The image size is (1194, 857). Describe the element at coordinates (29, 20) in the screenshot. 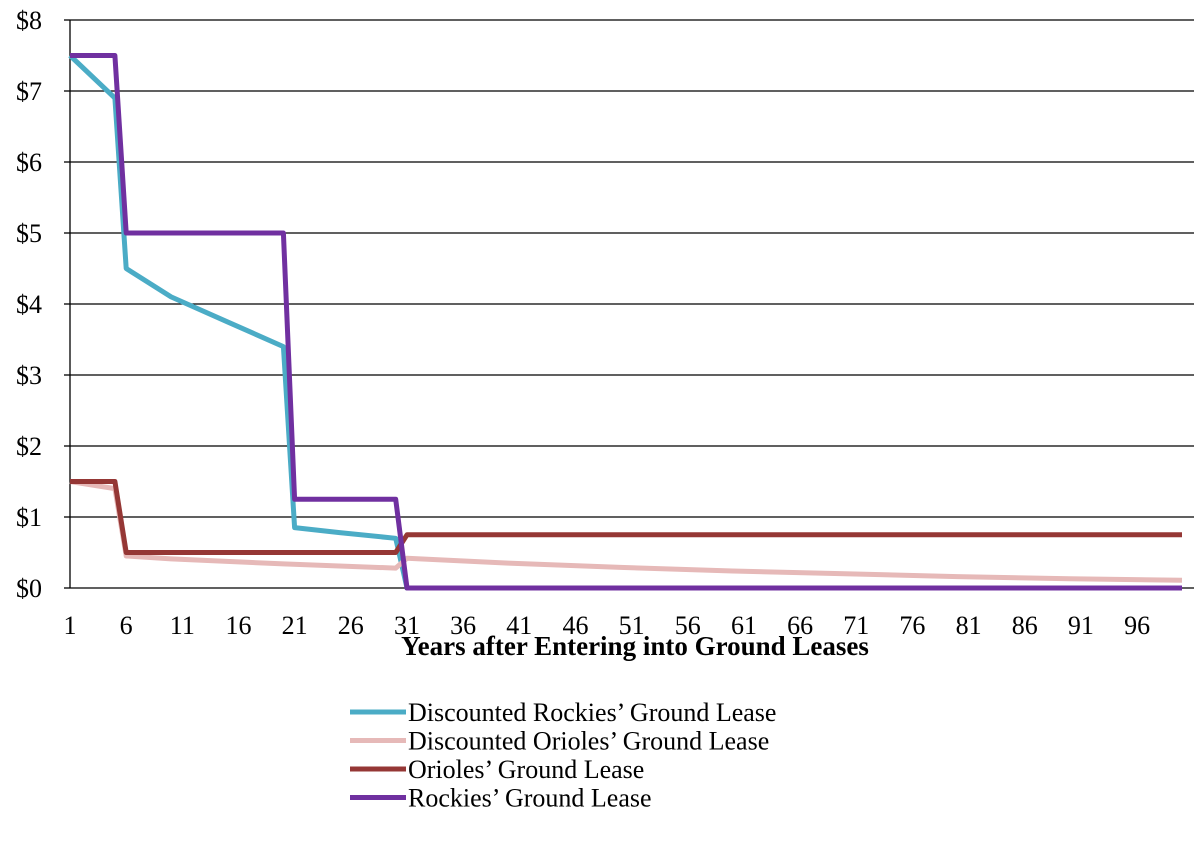

I see `y-tick-label: $8` at that location.